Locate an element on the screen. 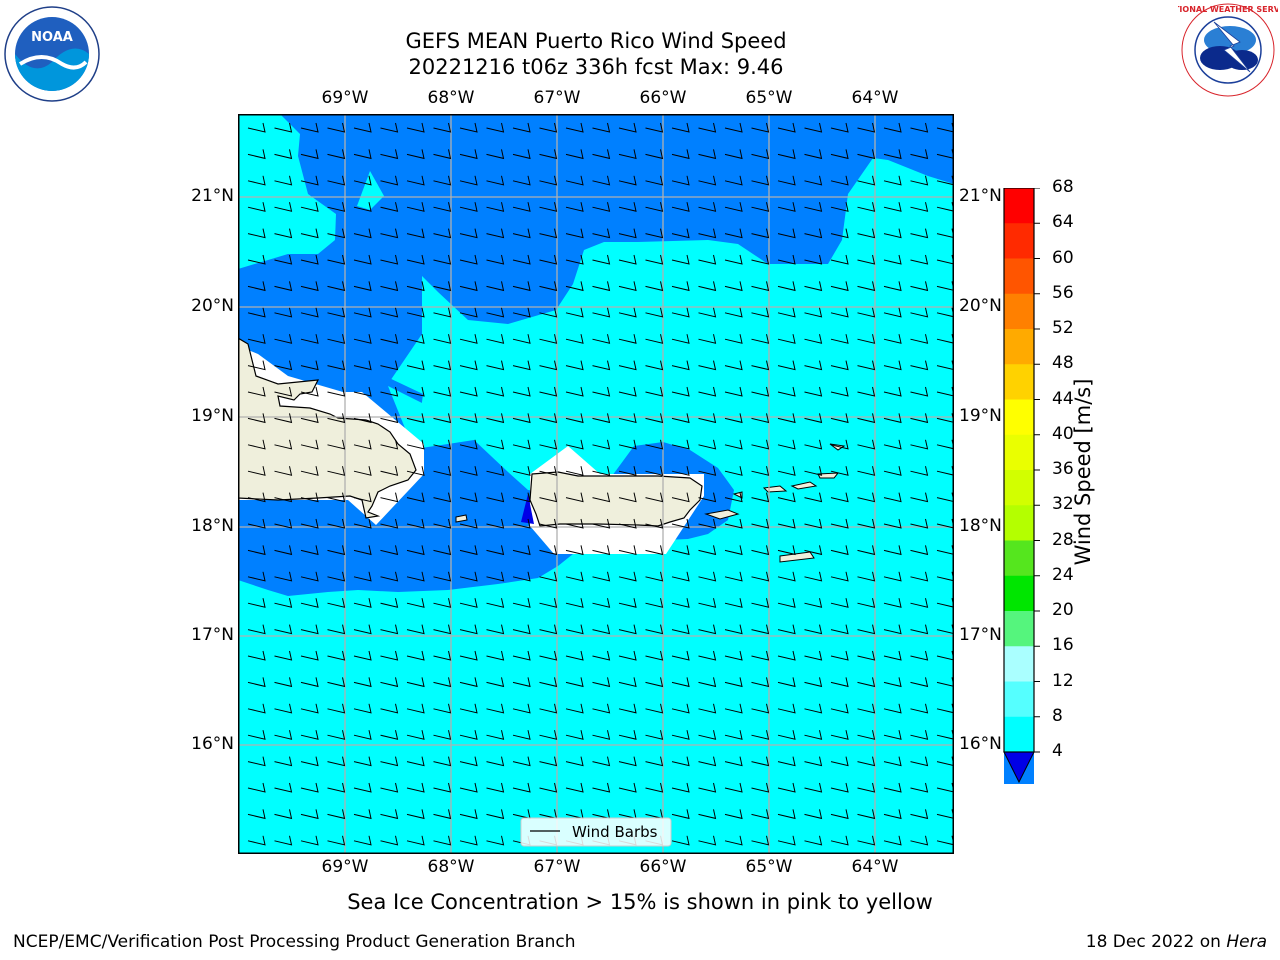 This screenshot has width=1280, height=960. colorbar is located at coordinates (1021, 486).